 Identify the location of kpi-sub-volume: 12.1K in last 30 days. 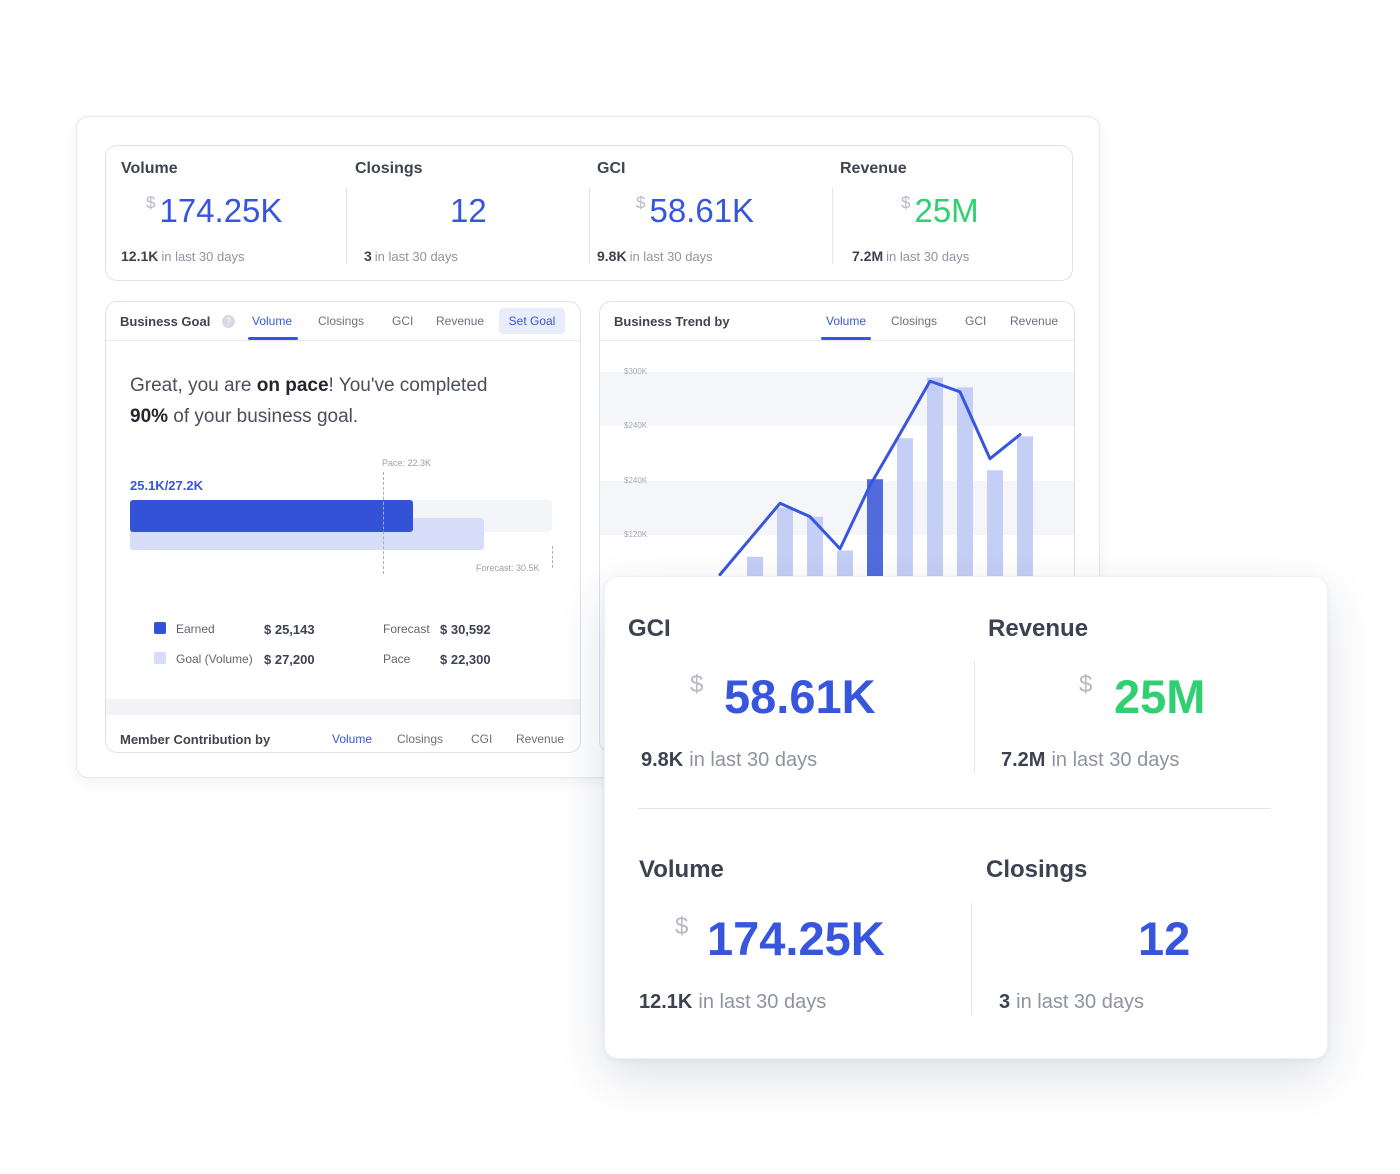
(732, 1002).